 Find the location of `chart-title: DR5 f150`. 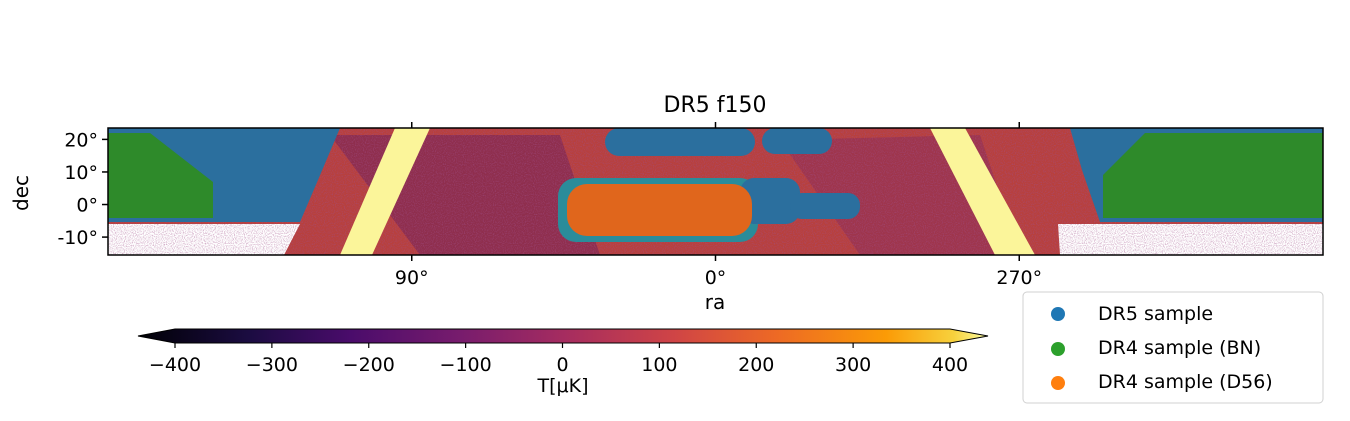

chart-title: DR5 f150 is located at coordinates (715, 105).